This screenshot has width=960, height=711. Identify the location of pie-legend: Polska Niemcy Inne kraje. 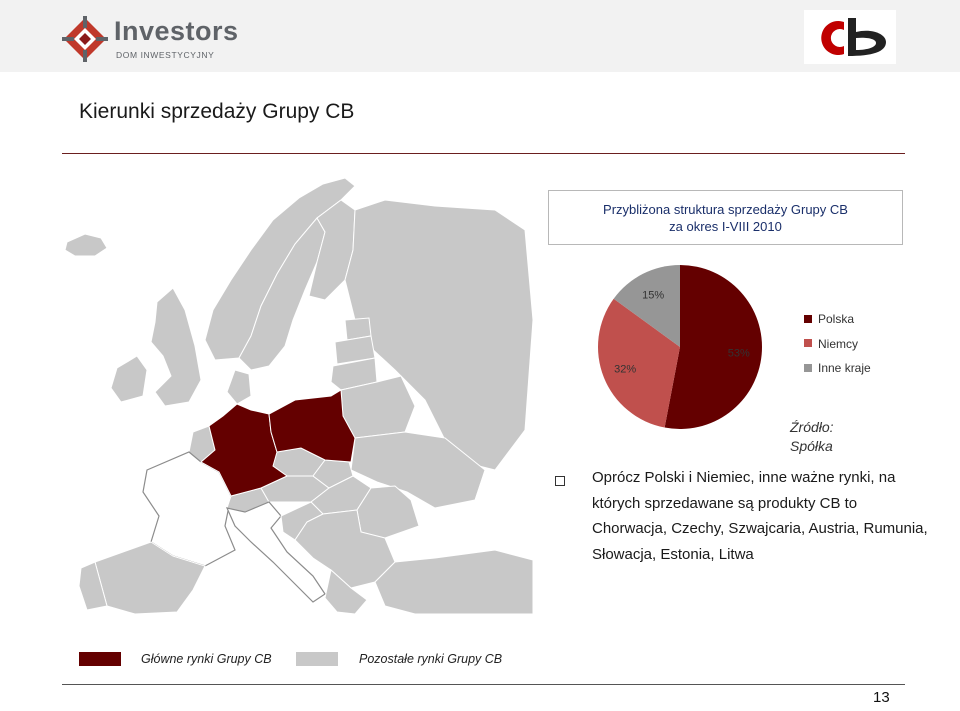
(837, 349).